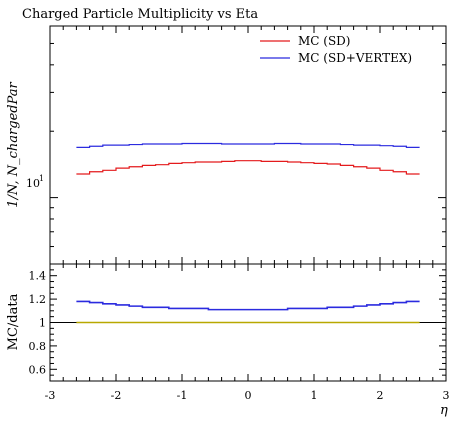 The width and height of the screenshot is (461, 422). What do you see at coordinates (13, 321) in the screenshot?
I see `ratio-y-axis-label: MC/data` at bounding box center [13, 321].